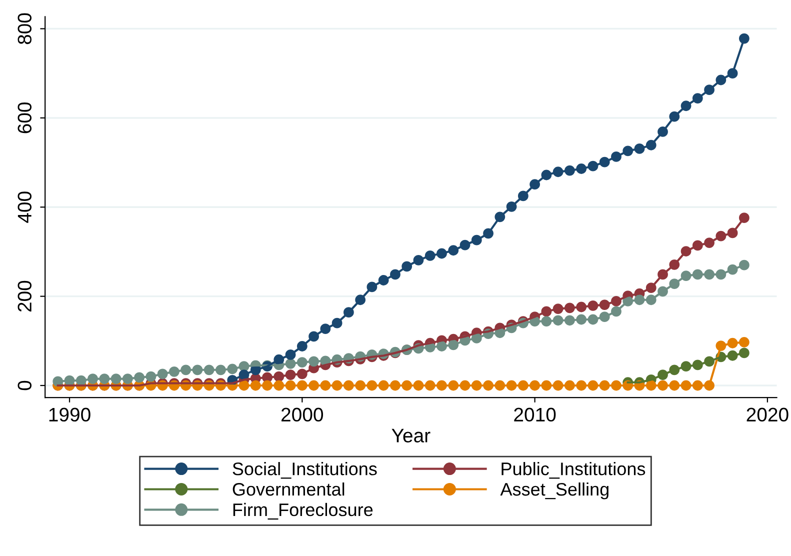  I want to click on x-tick-label: 2020, so click(767, 415).